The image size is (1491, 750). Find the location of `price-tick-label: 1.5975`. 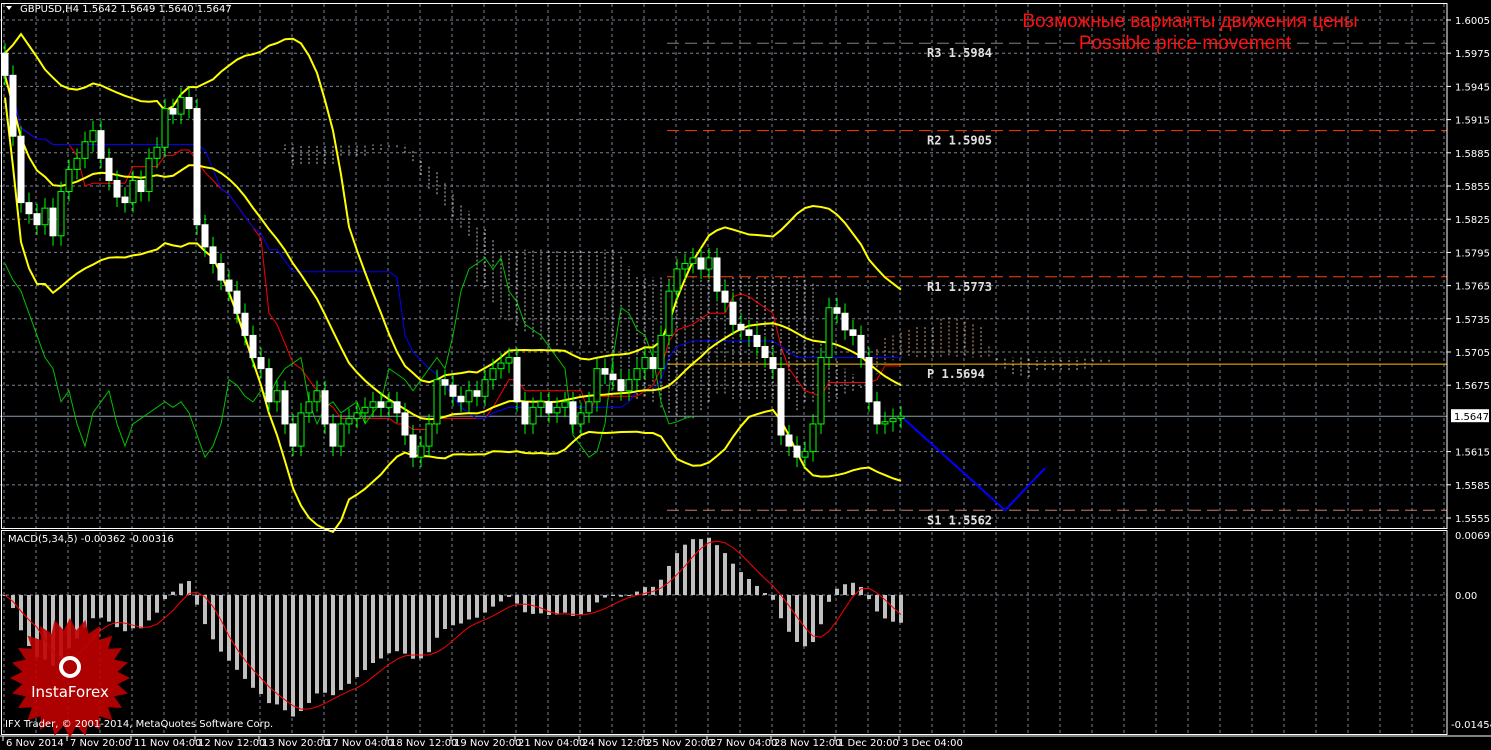

price-tick-label: 1.5975 is located at coordinates (1472, 54).